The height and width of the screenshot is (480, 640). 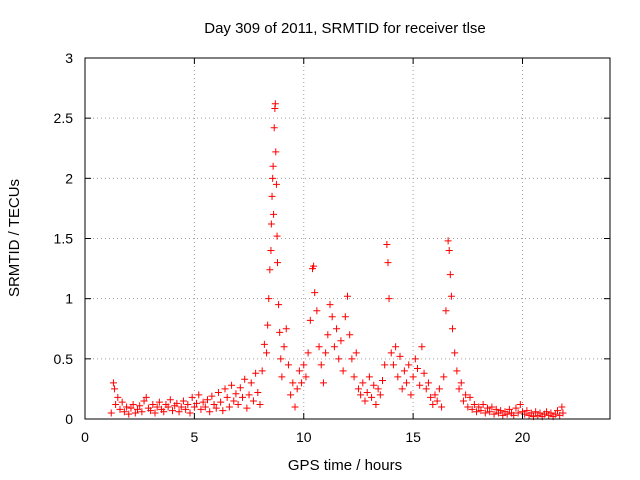 What do you see at coordinates (523, 437) in the screenshot?
I see `x-tick-label: 20` at bounding box center [523, 437].